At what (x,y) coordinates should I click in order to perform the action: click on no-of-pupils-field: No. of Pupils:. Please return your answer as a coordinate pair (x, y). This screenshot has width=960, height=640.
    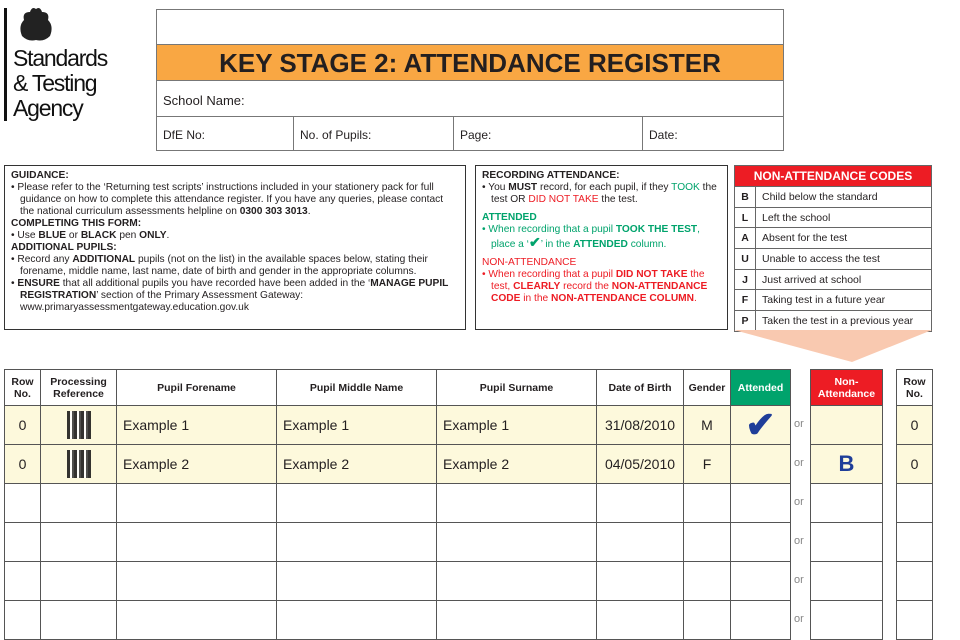
    Looking at the image, I should click on (374, 133).